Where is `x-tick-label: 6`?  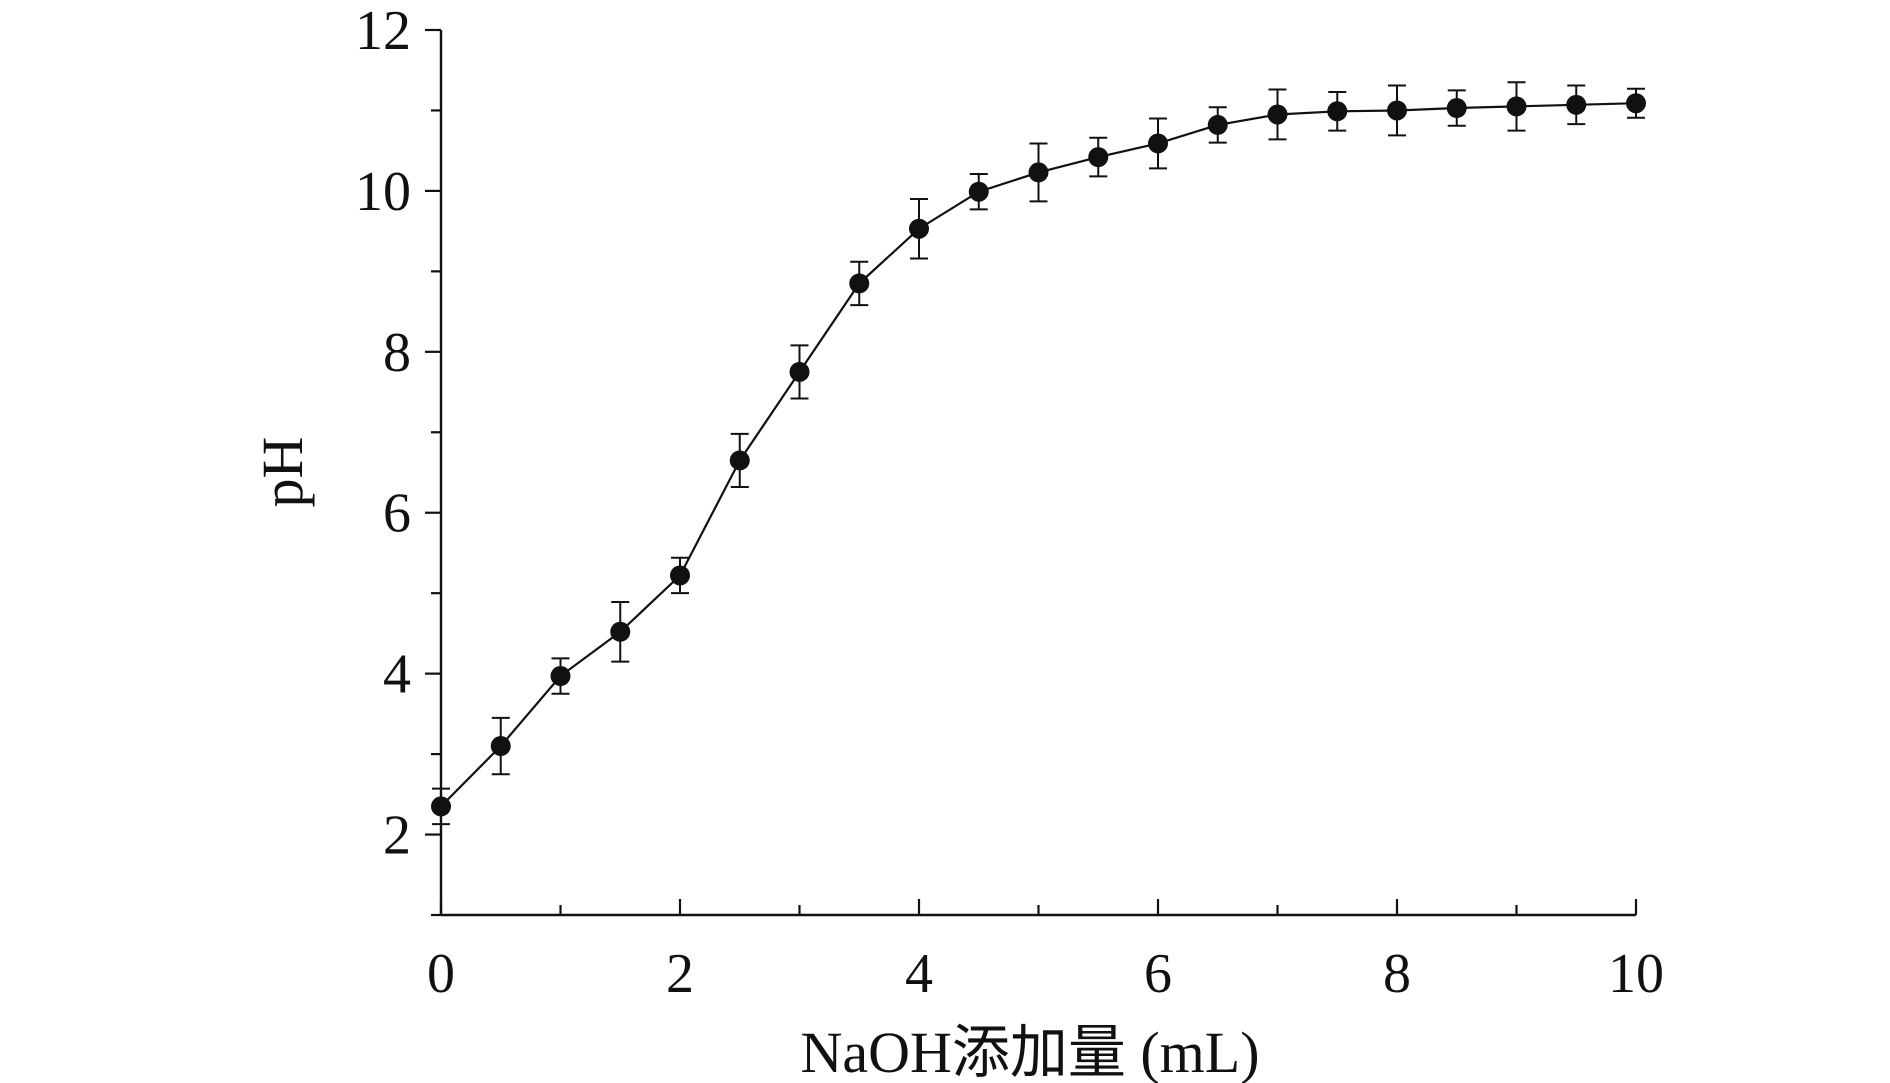
x-tick-label: 6 is located at coordinates (1158, 974).